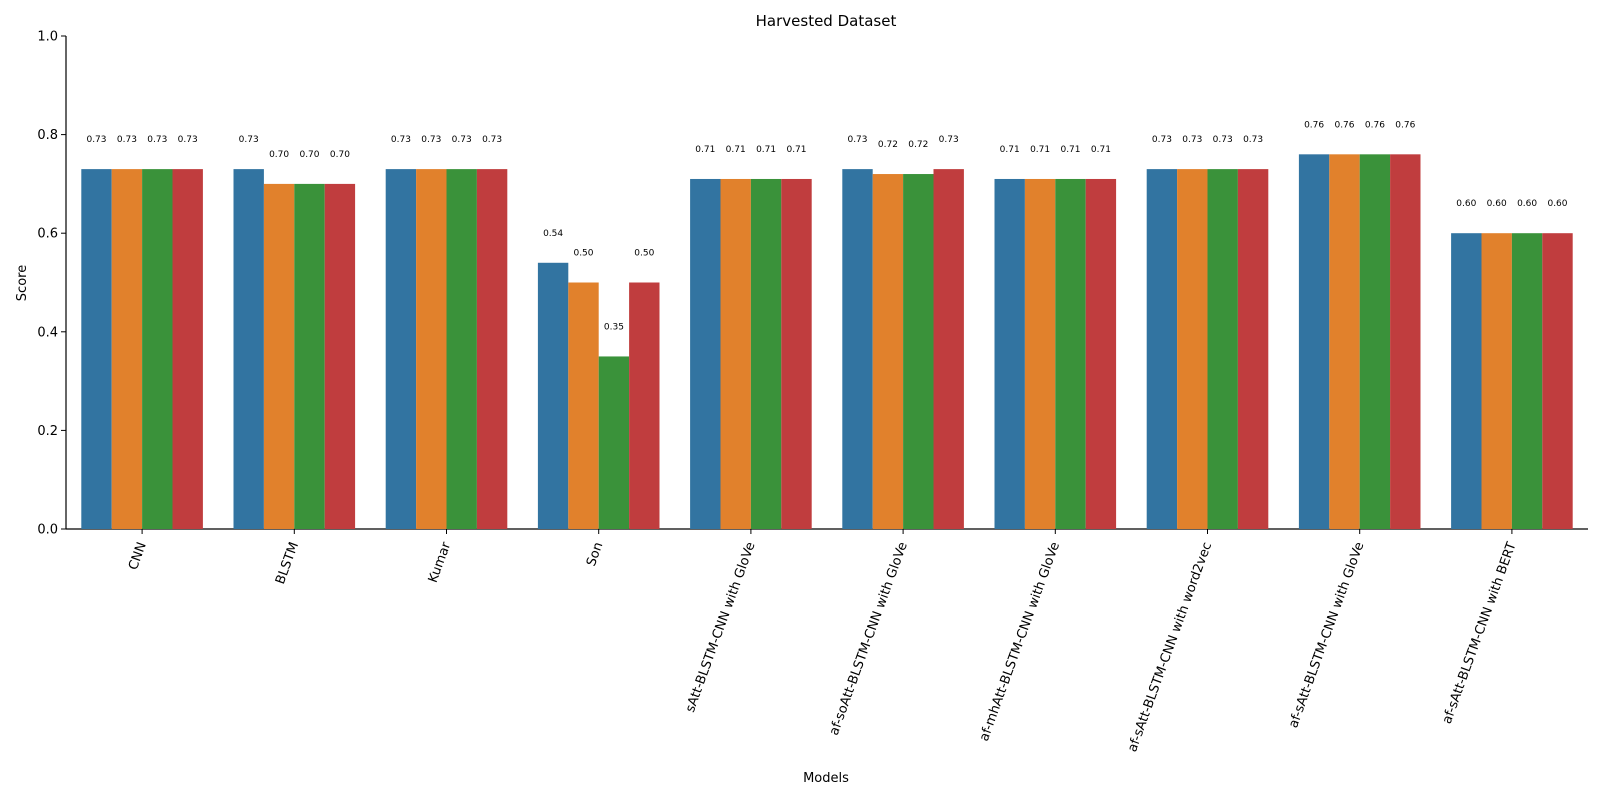 The image size is (1600, 800). Describe the element at coordinates (1020, 641) in the screenshot. I see `category-label: af-mhAtt-BLSTM-CNN with GloVe` at that location.